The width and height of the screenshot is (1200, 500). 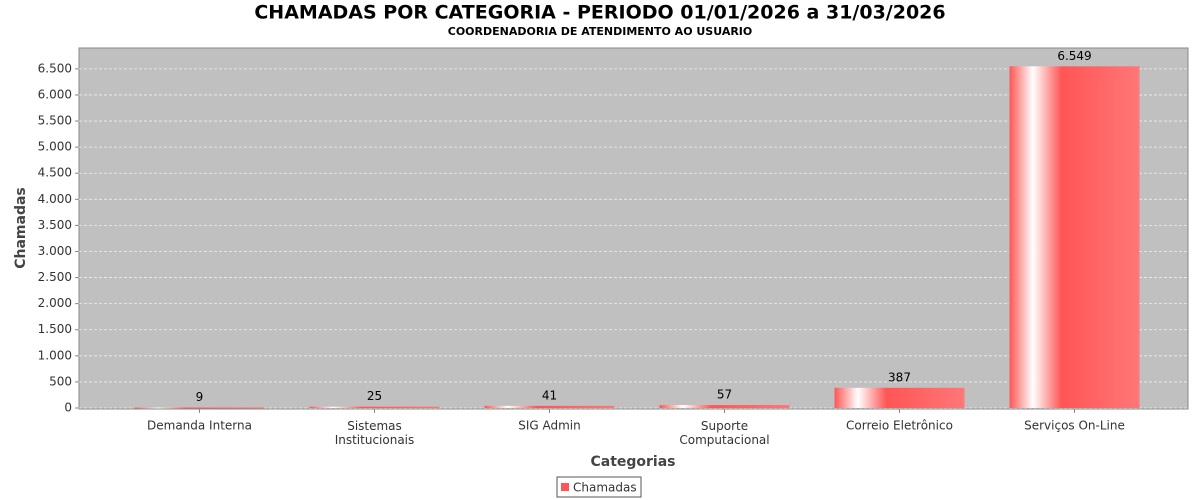 What do you see at coordinates (375, 433) in the screenshot?
I see `x-tick-label: Sistemas Institucionais` at bounding box center [375, 433].